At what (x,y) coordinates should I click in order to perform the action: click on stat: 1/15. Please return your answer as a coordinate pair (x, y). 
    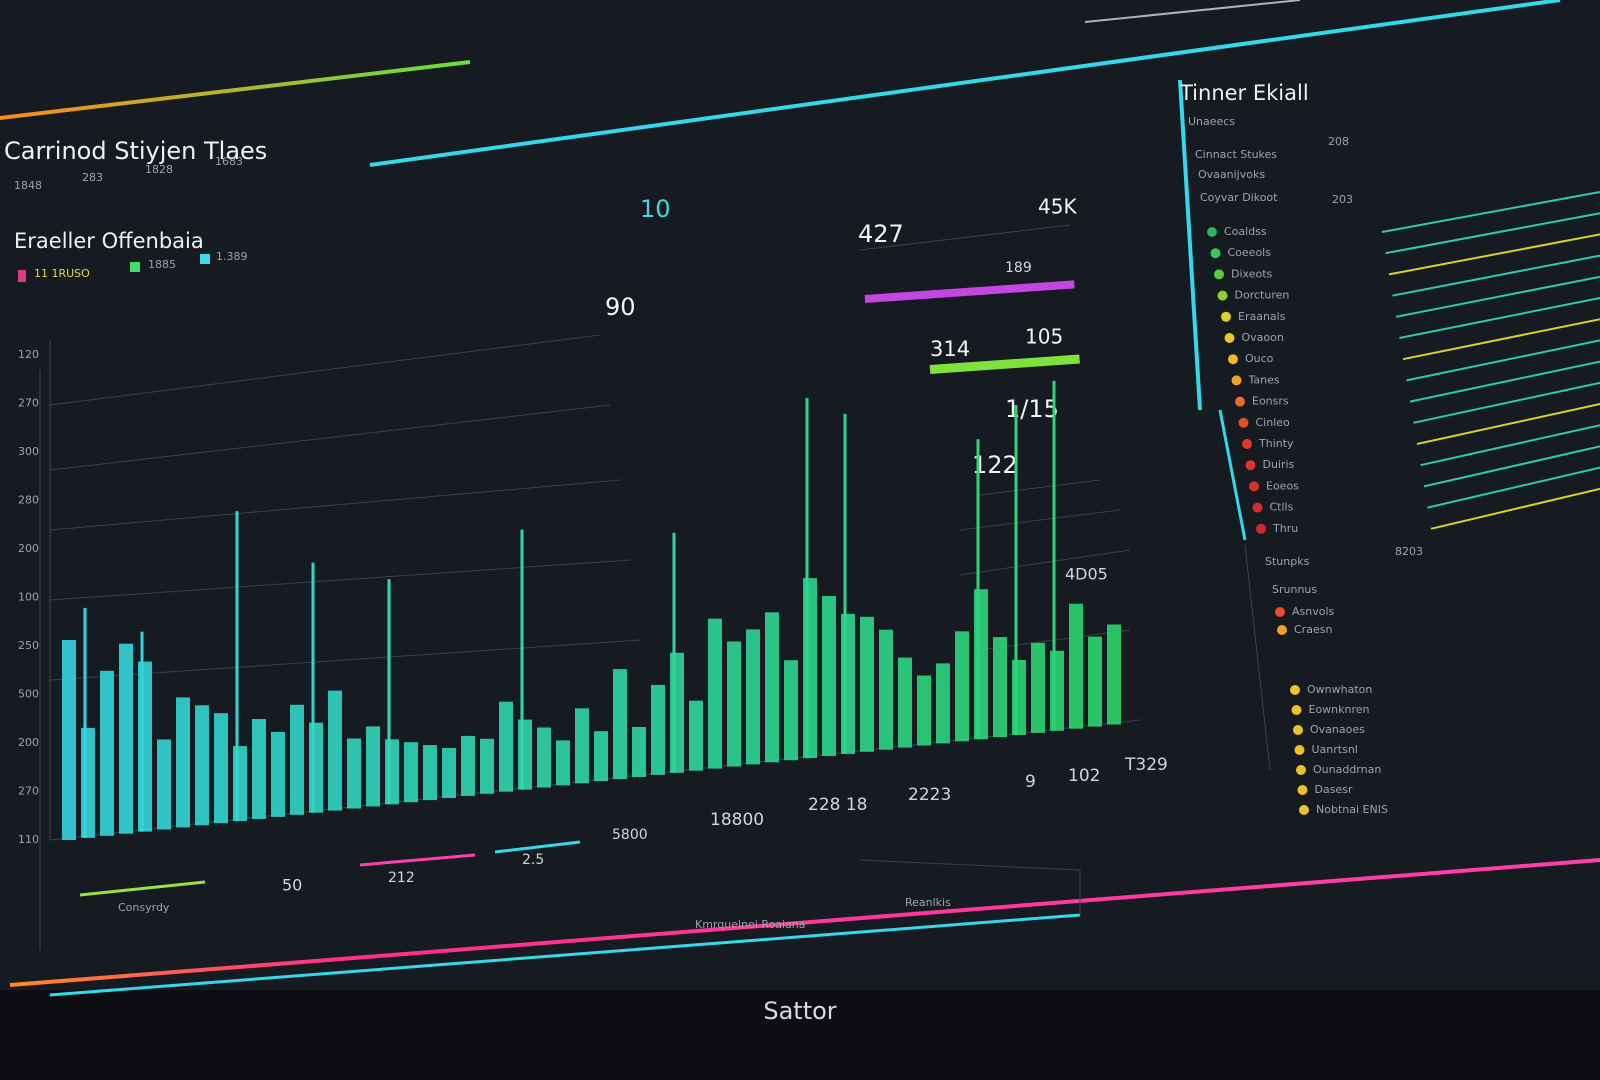
    Looking at the image, I should click on (1032, 409).